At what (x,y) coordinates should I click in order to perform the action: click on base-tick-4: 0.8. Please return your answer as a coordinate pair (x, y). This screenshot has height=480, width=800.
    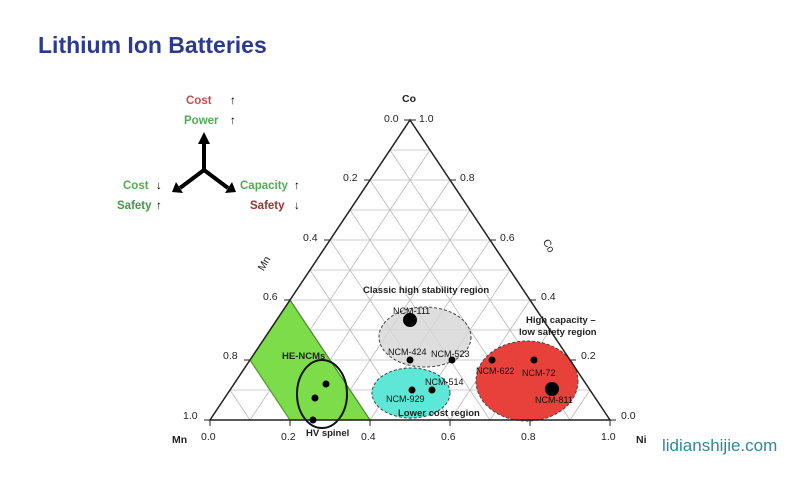
    Looking at the image, I should click on (528, 437).